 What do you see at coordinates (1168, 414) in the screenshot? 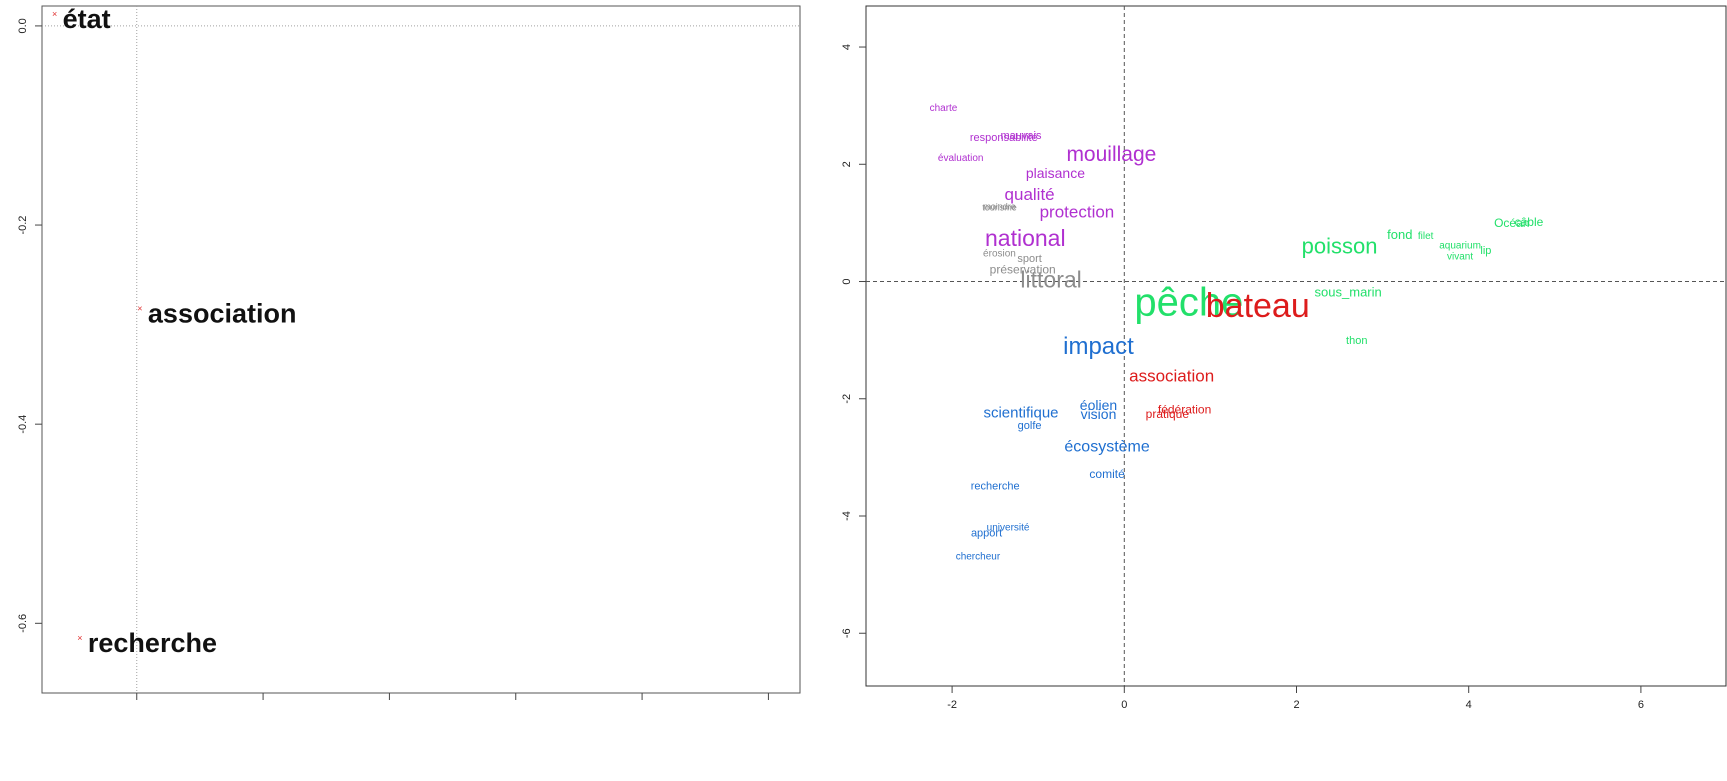
I see `right-word-label: pratique` at bounding box center [1168, 414].